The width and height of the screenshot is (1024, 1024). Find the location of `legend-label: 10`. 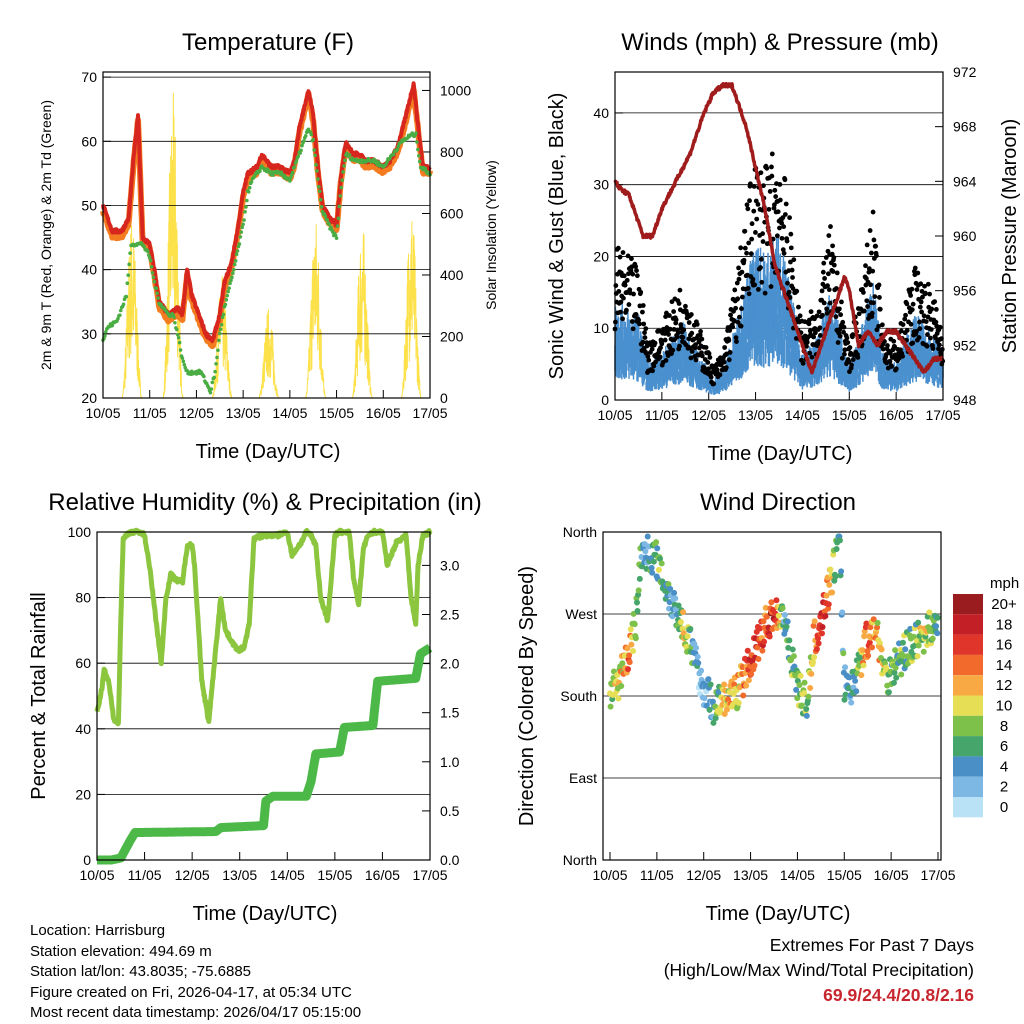

legend-label: 10 is located at coordinates (1004, 706).